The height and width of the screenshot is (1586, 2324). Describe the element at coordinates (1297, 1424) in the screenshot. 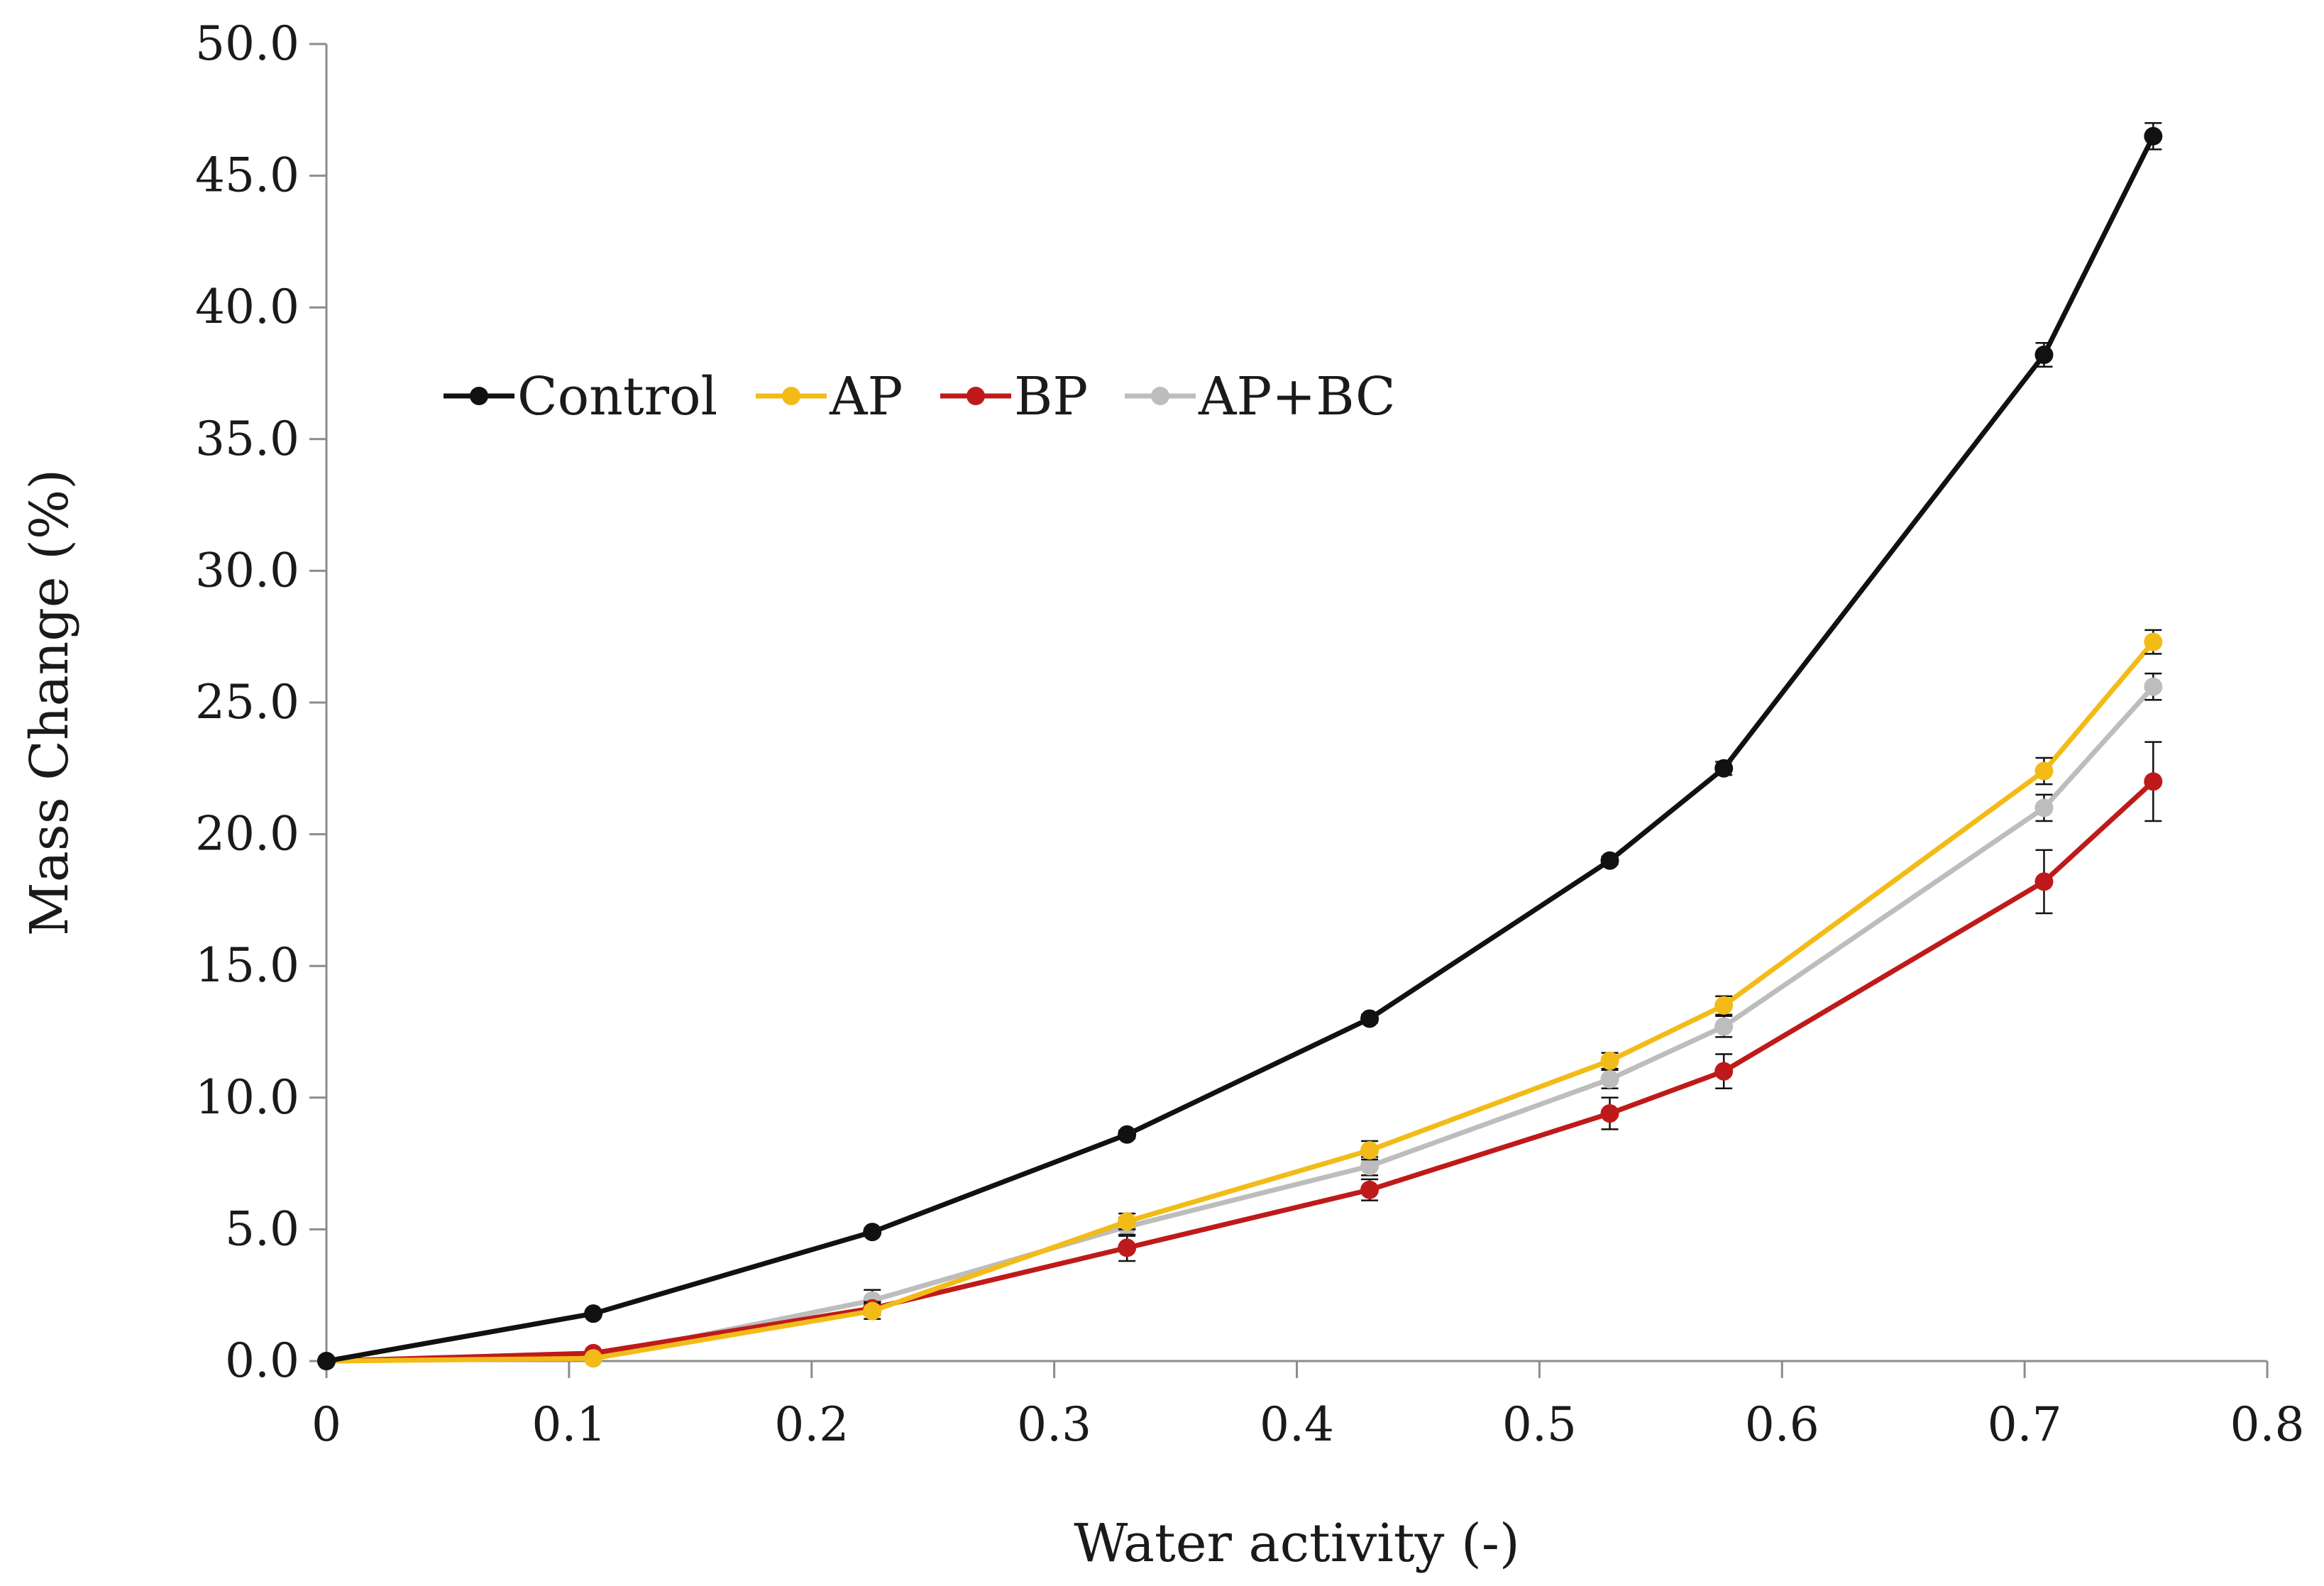

I see `x-tick-label: 0.4` at that location.